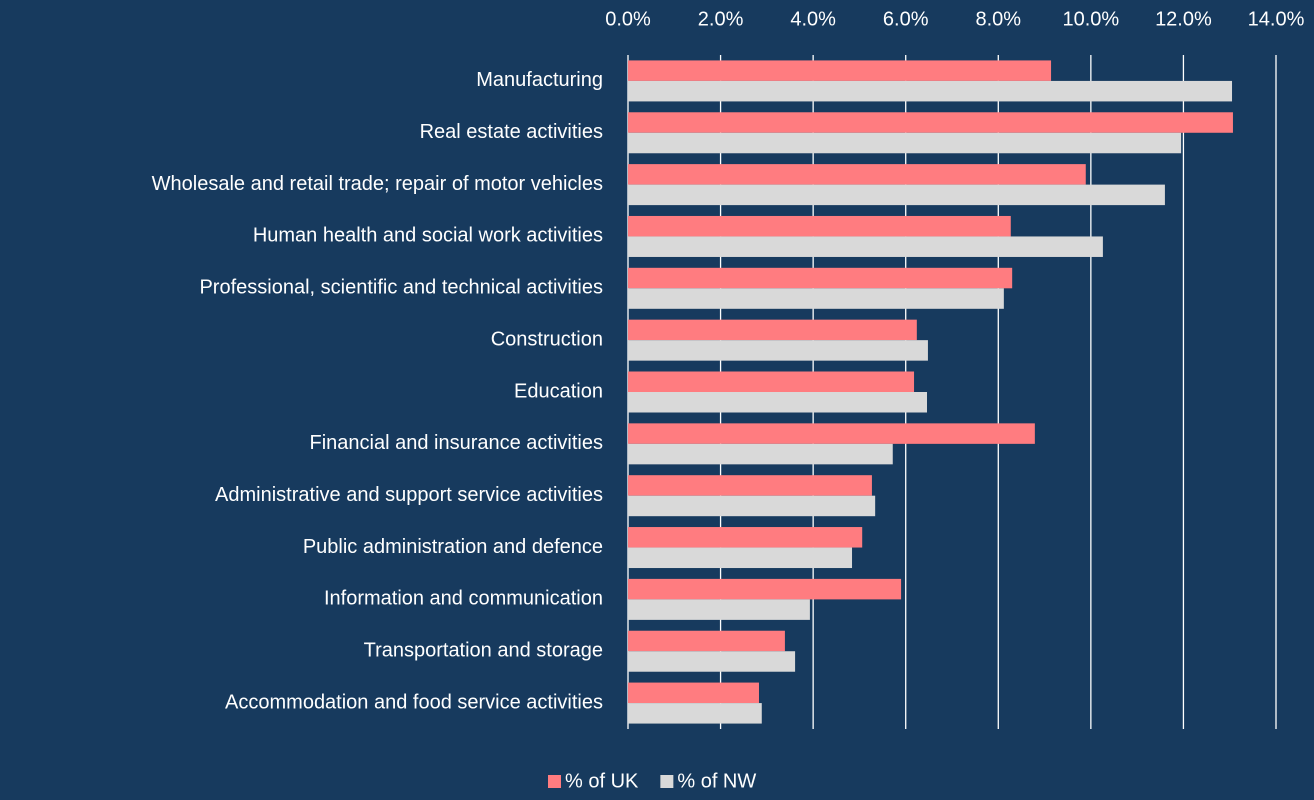 This screenshot has height=800, width=1314. What do you see at coordinates (716, 781) in the screenshot?
I see `legend-label: % of NW` at bounding box center [716, 781].